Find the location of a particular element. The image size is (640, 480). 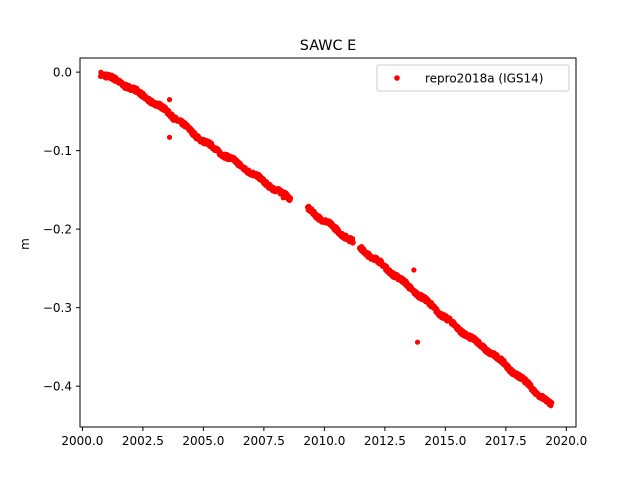

y-tick-label: −0.4 is located at coordinates (57, 386).